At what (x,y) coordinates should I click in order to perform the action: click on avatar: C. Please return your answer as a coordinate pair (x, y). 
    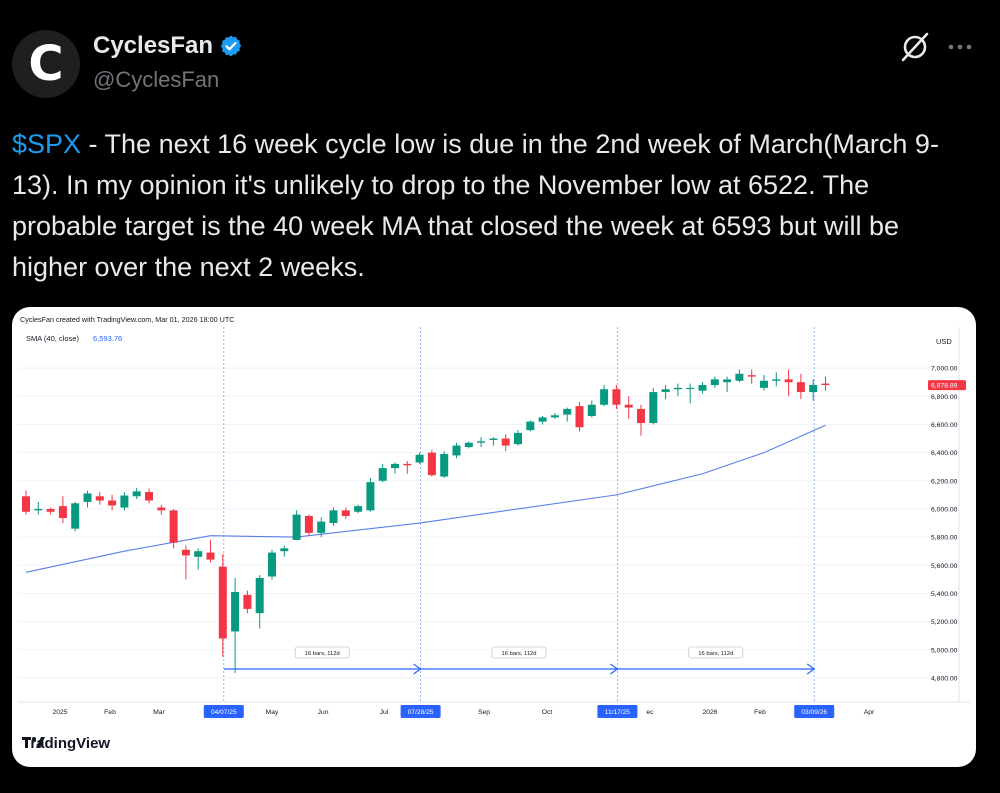
    Looking at the image, I should click on (46, 64).